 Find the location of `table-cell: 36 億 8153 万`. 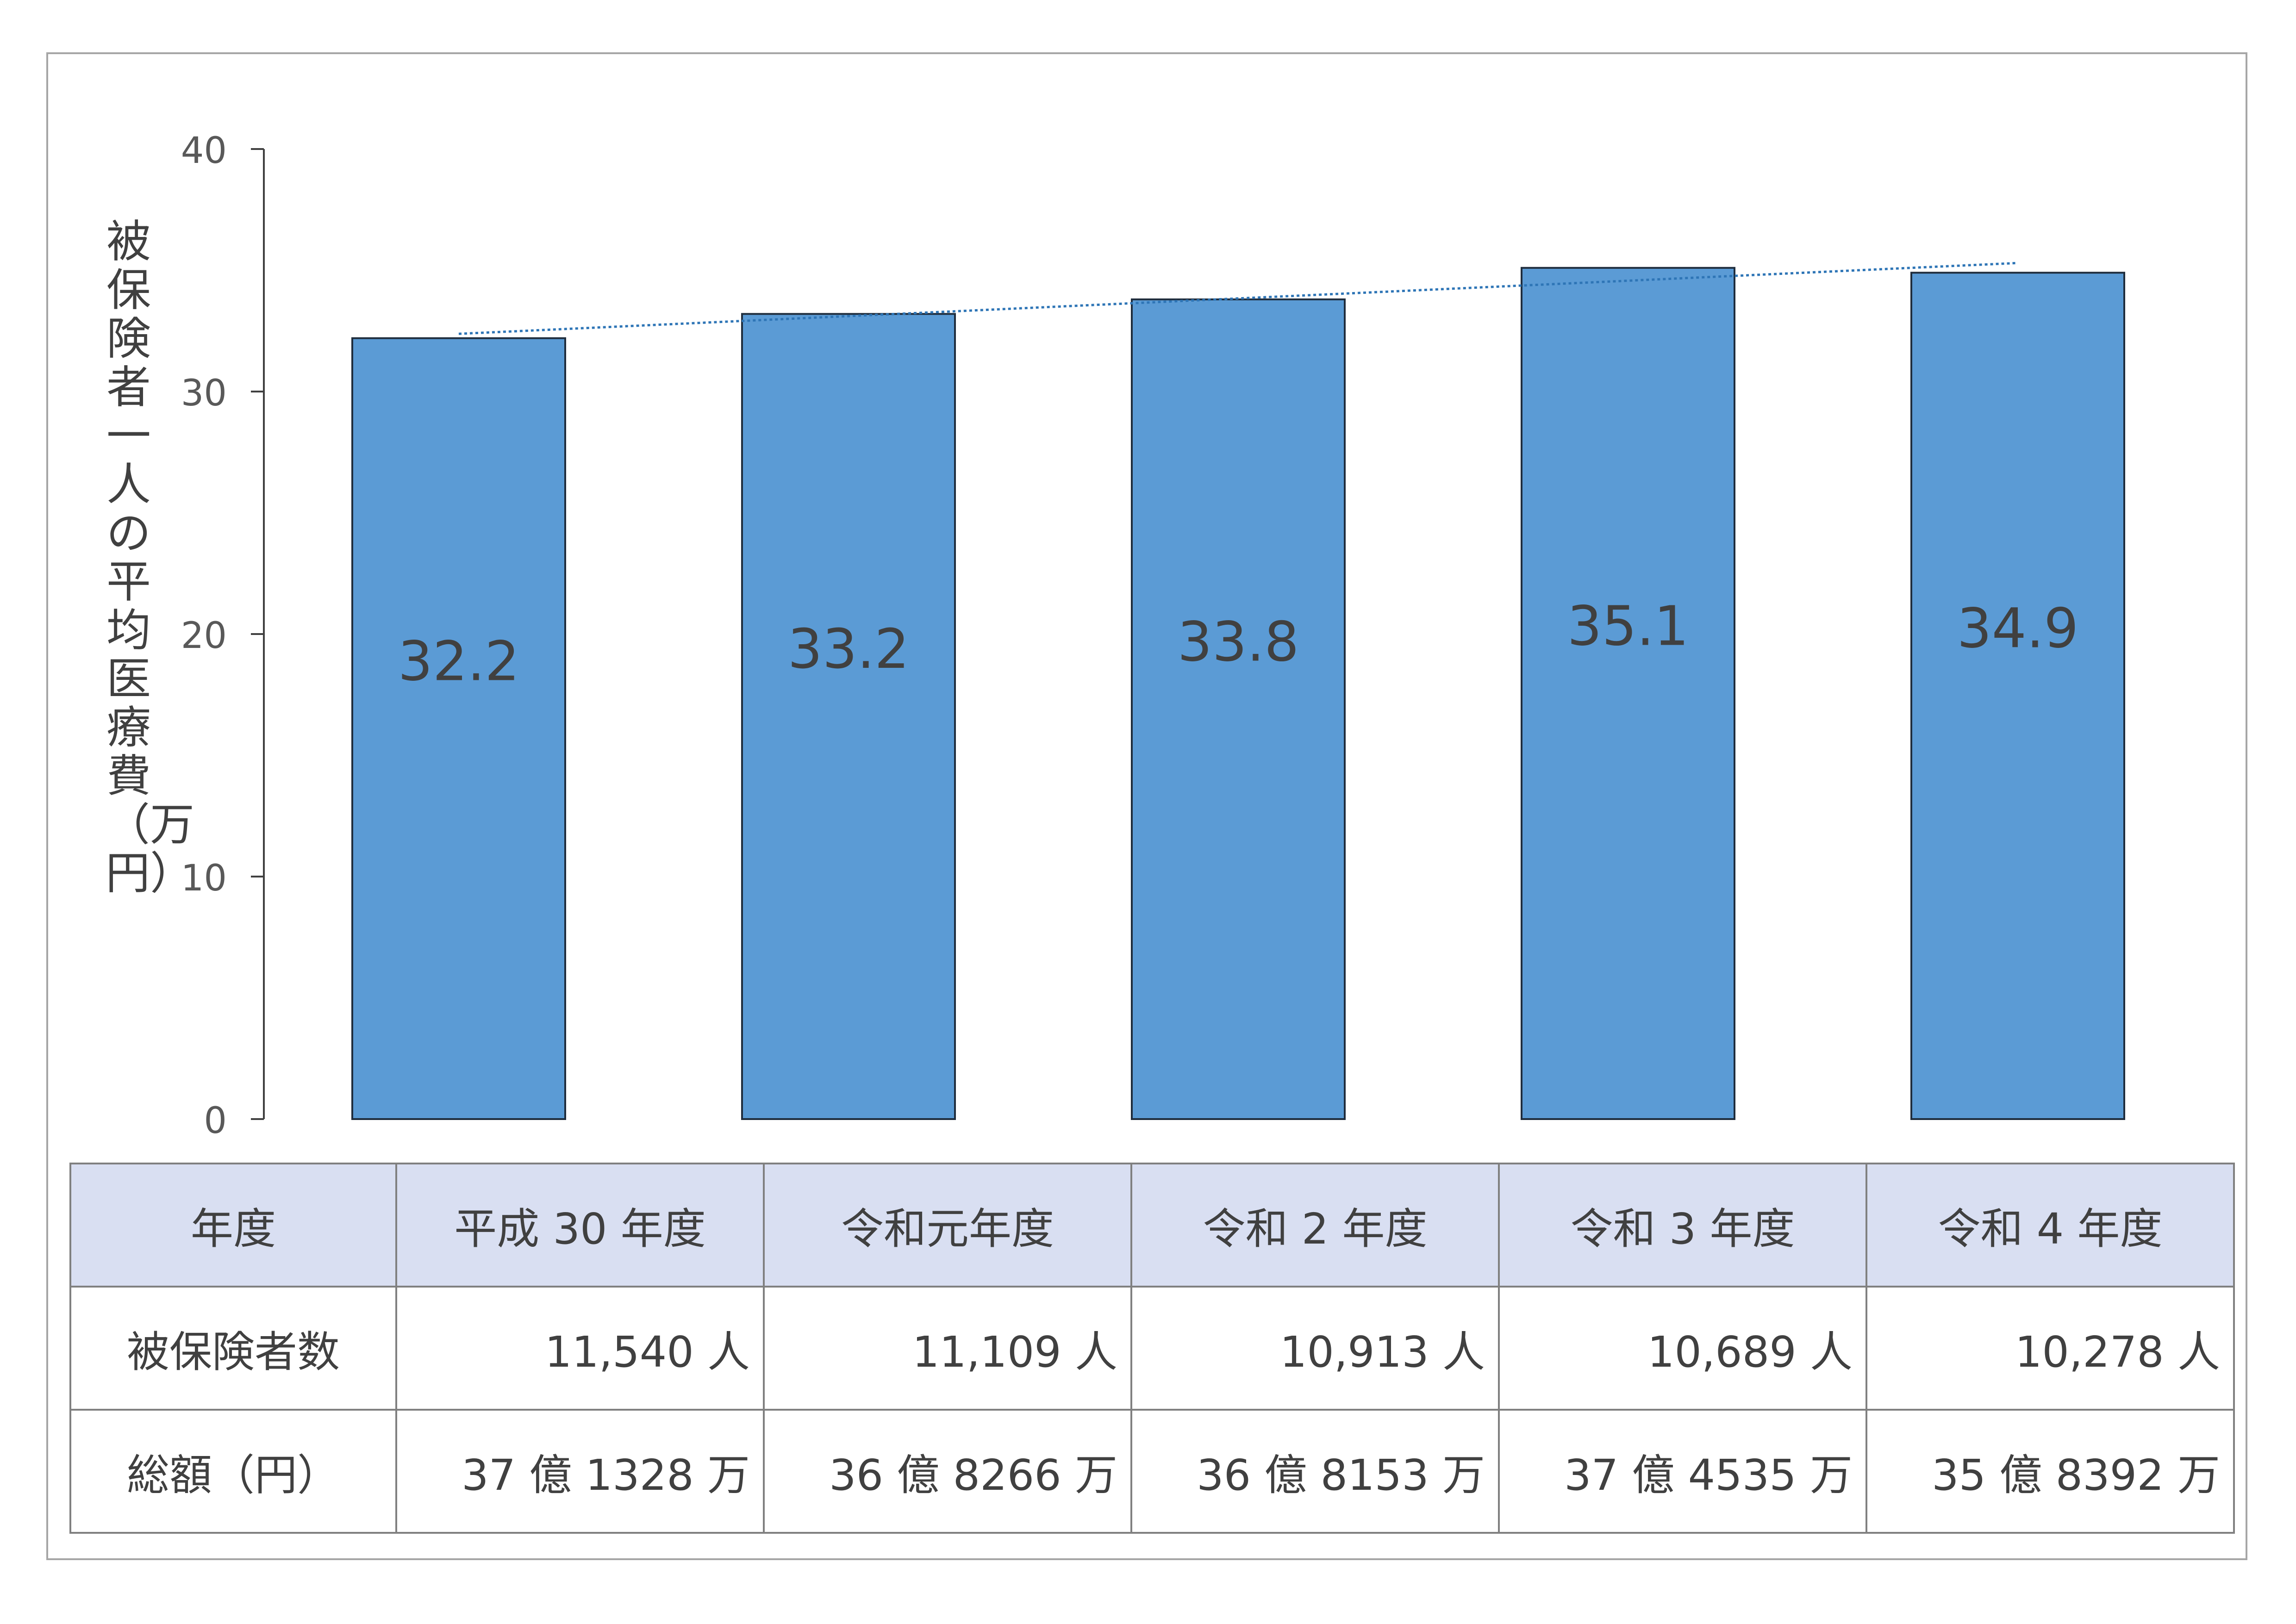

table-cell: 36 億 8153 万 is located at coordinates (1315, 1471).